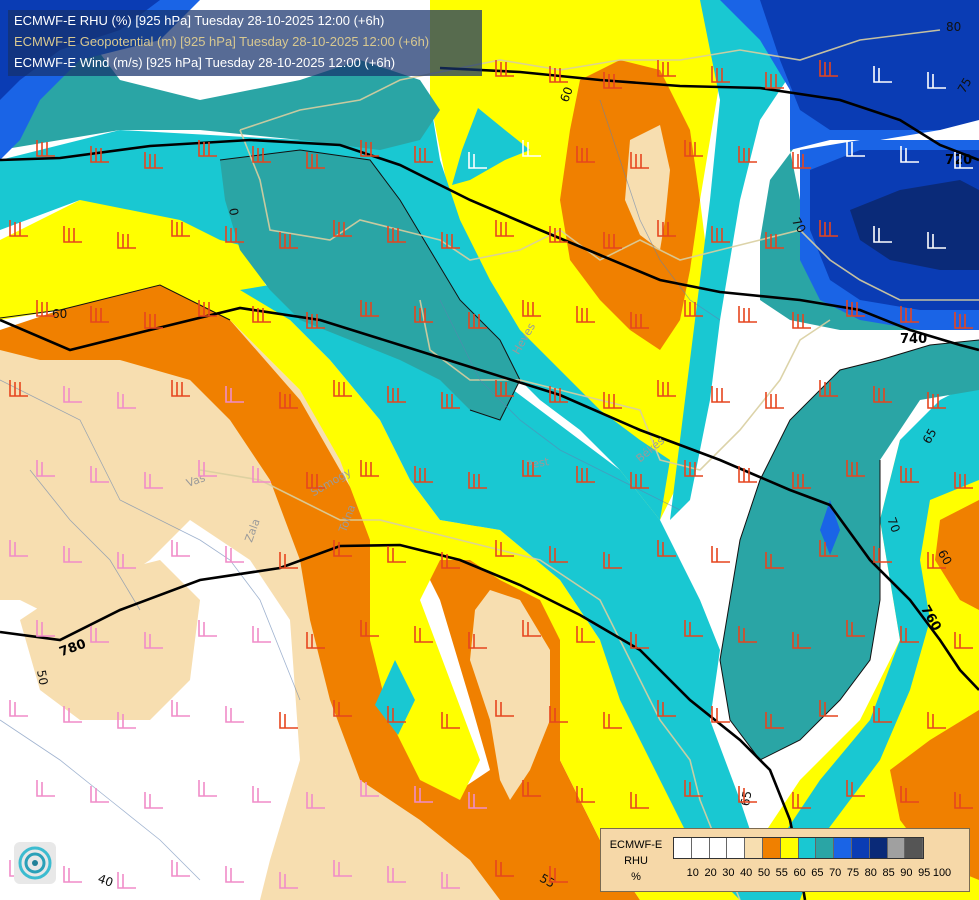 The image size is (979, 900). Describe the element at coordinates (799, 873) in the screenshot. I see `legend-tick-label: 60` at that location.